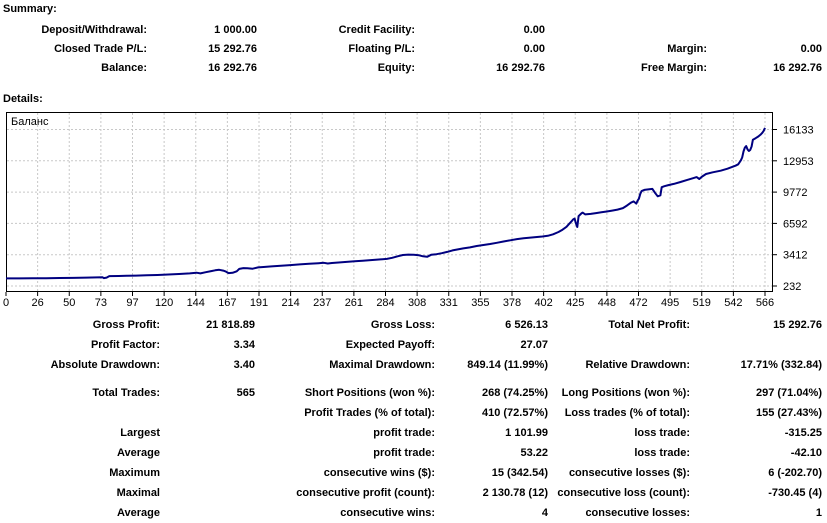 This screenshot has width=827, height=523. I want to click on stat-value: 410 (72.57%), so click(514, 413).